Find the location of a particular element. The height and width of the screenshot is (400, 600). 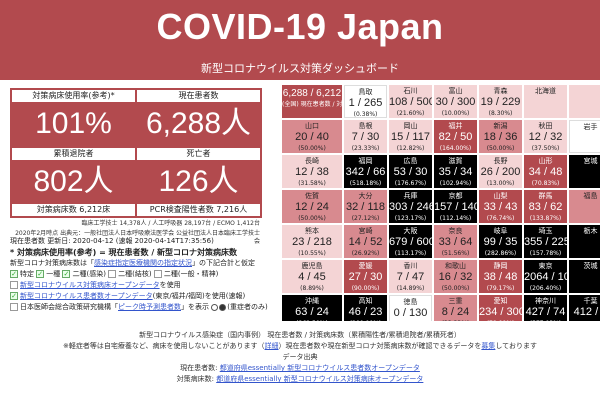

prefecture-tile: 秋田 12 / 32 (37.50%) is located at coordinates (545, 136).